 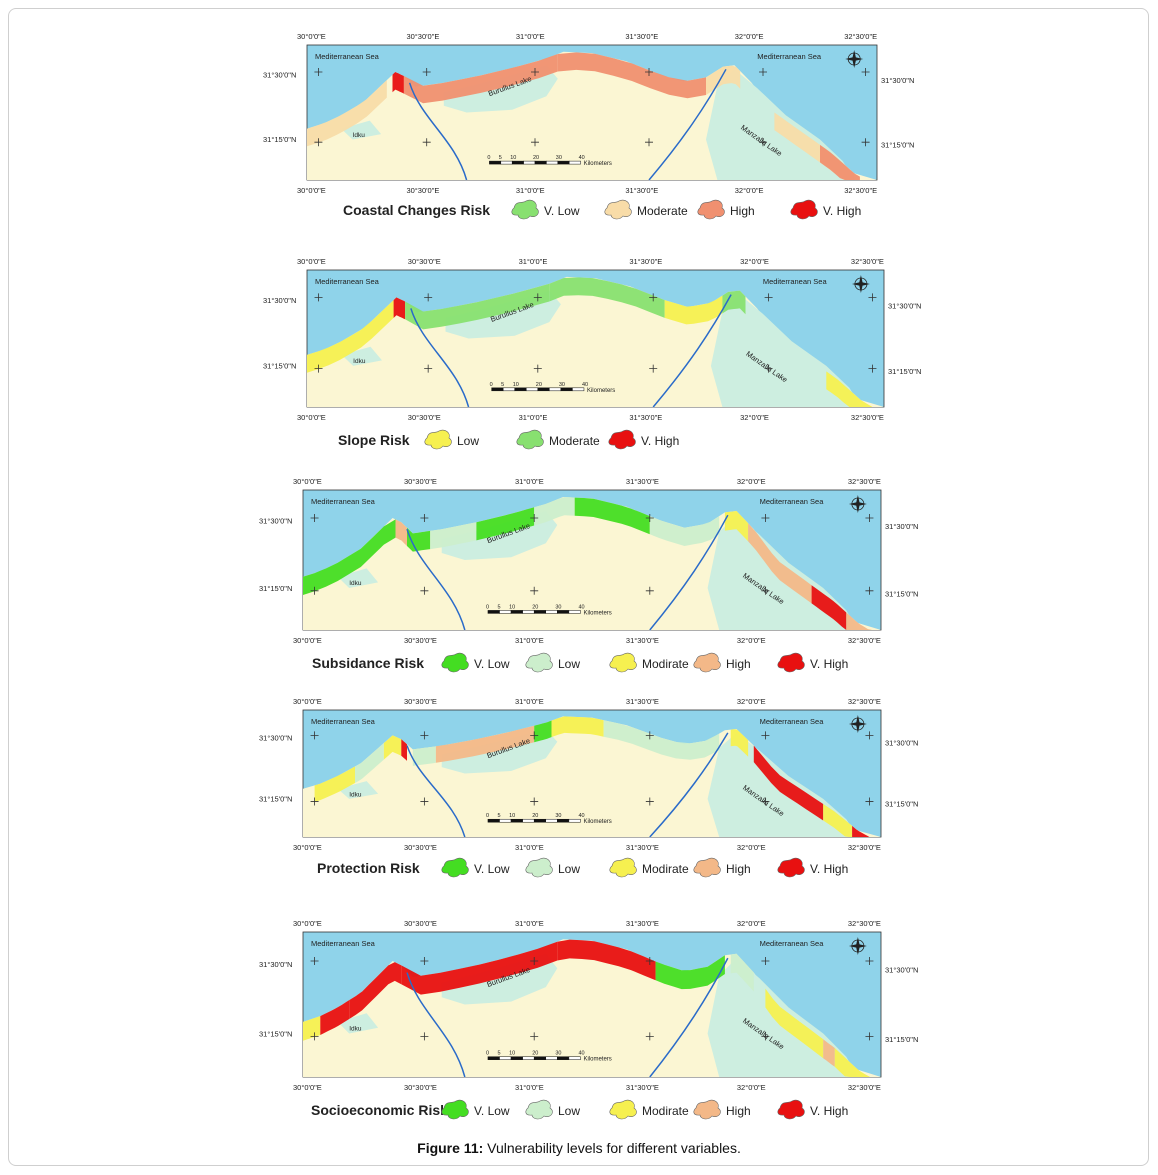 I want to click on scale-tick-label: 10, so click(x=512, y=607).